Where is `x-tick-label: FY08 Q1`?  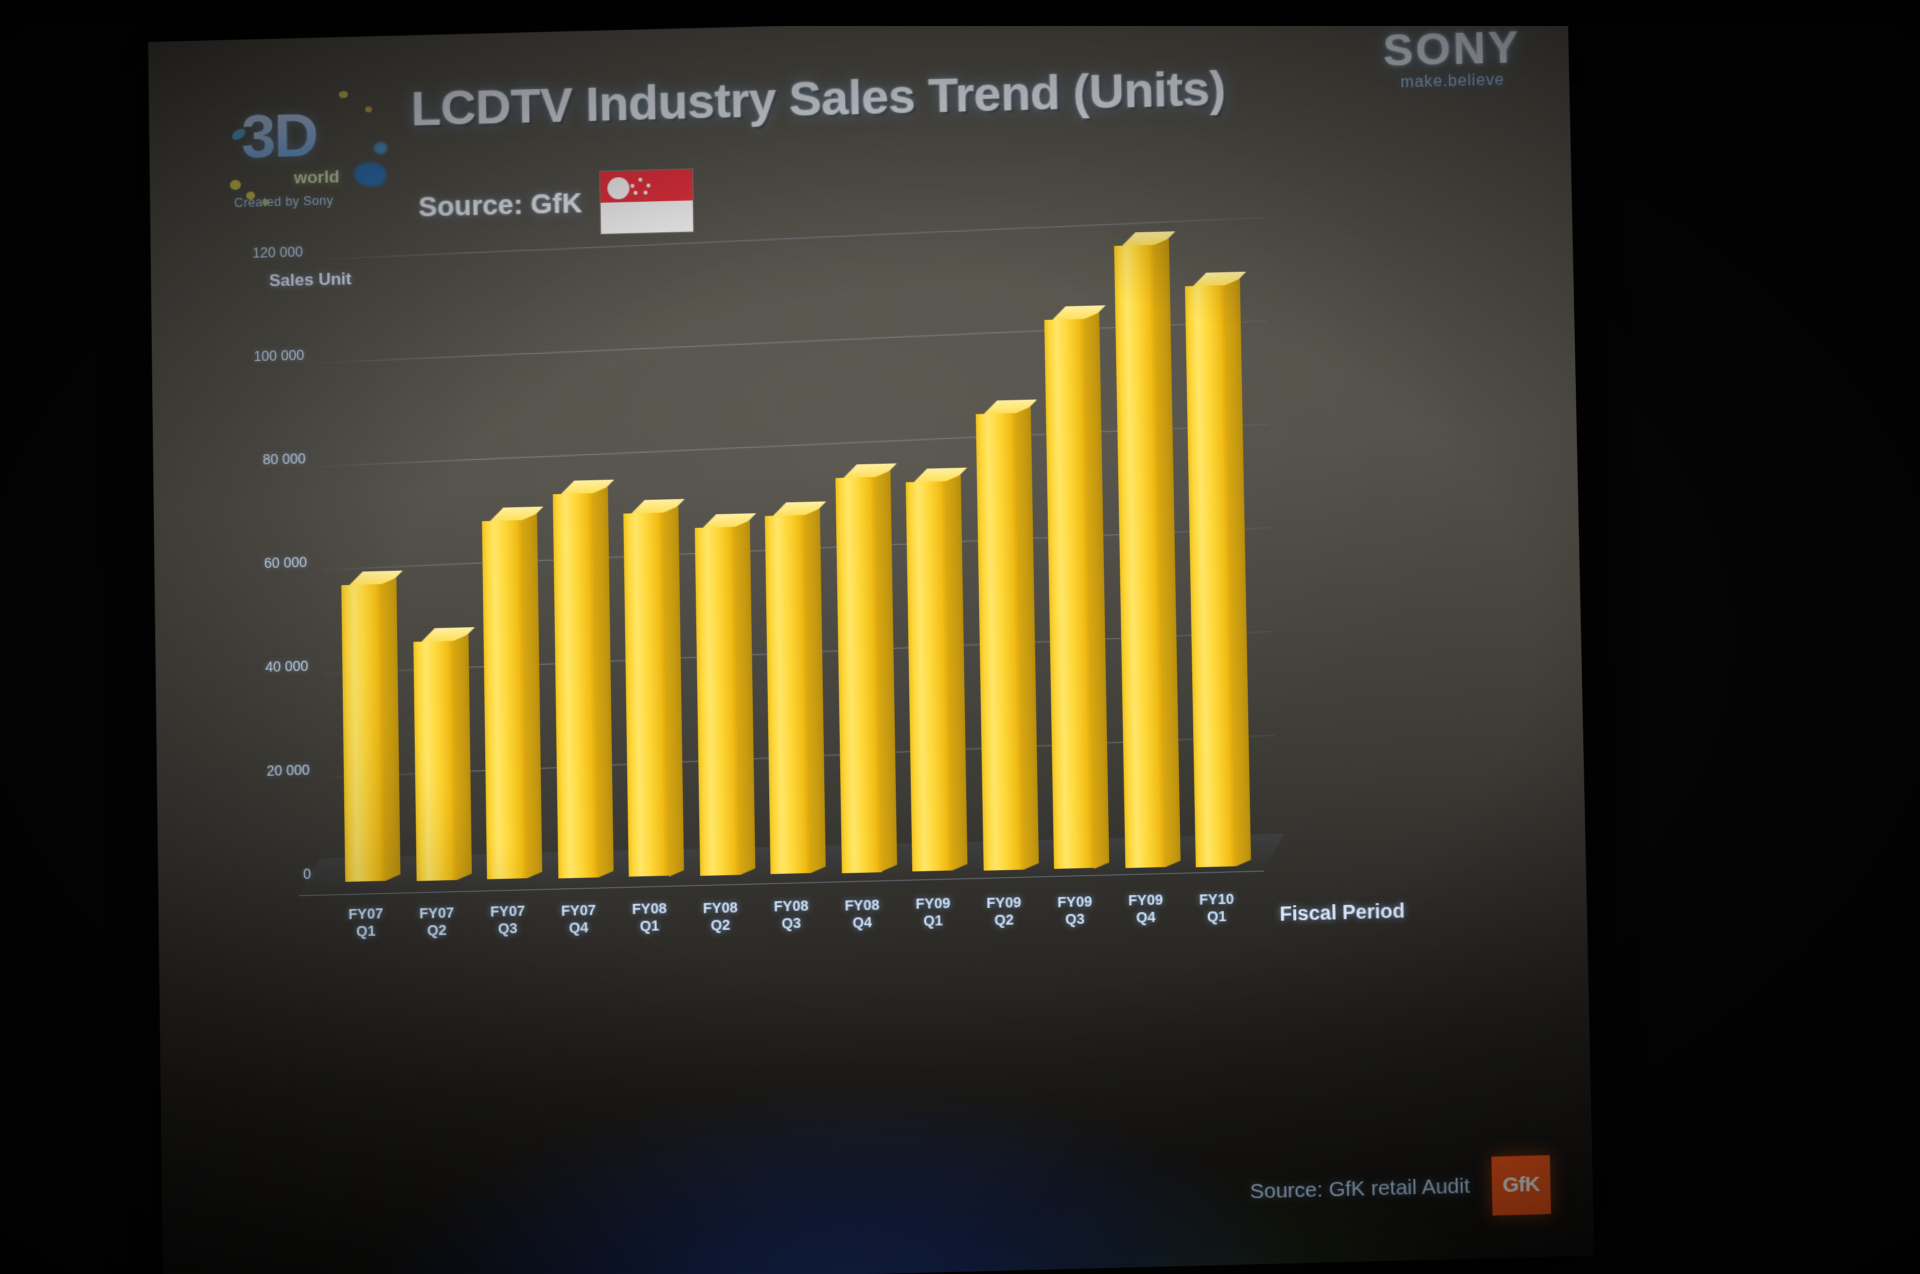 x-tick-label: FY08 Q1 is located at coordinates (649, 918).